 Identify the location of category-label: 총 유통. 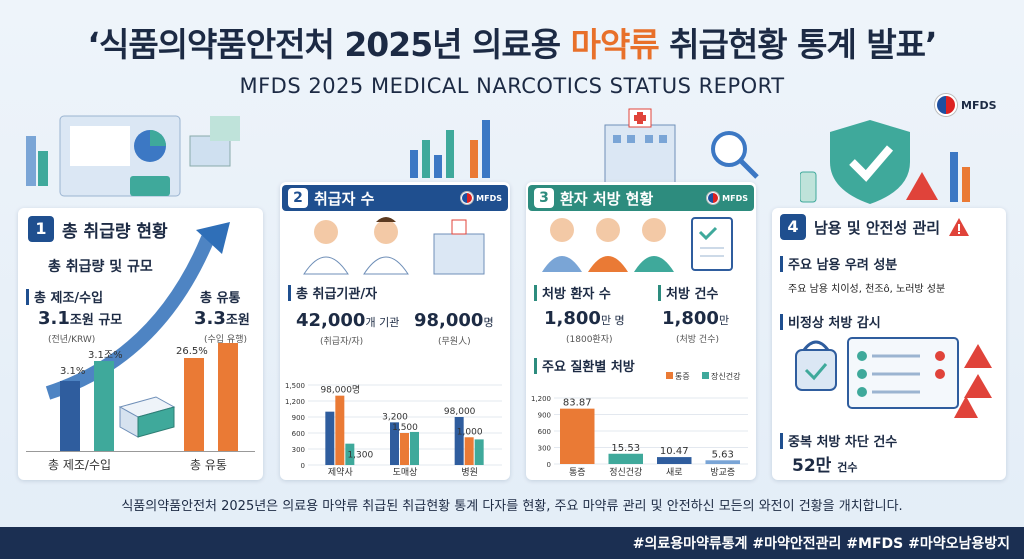
(208, 465).